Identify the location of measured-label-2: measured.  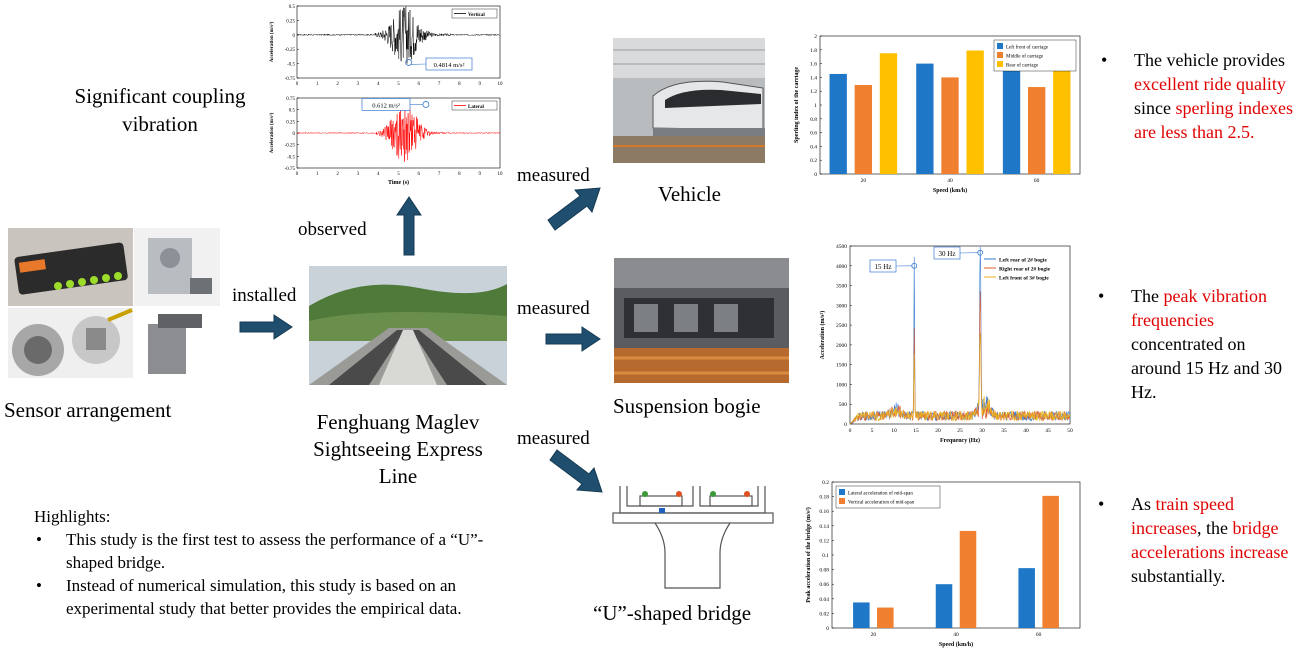
(553, 308).